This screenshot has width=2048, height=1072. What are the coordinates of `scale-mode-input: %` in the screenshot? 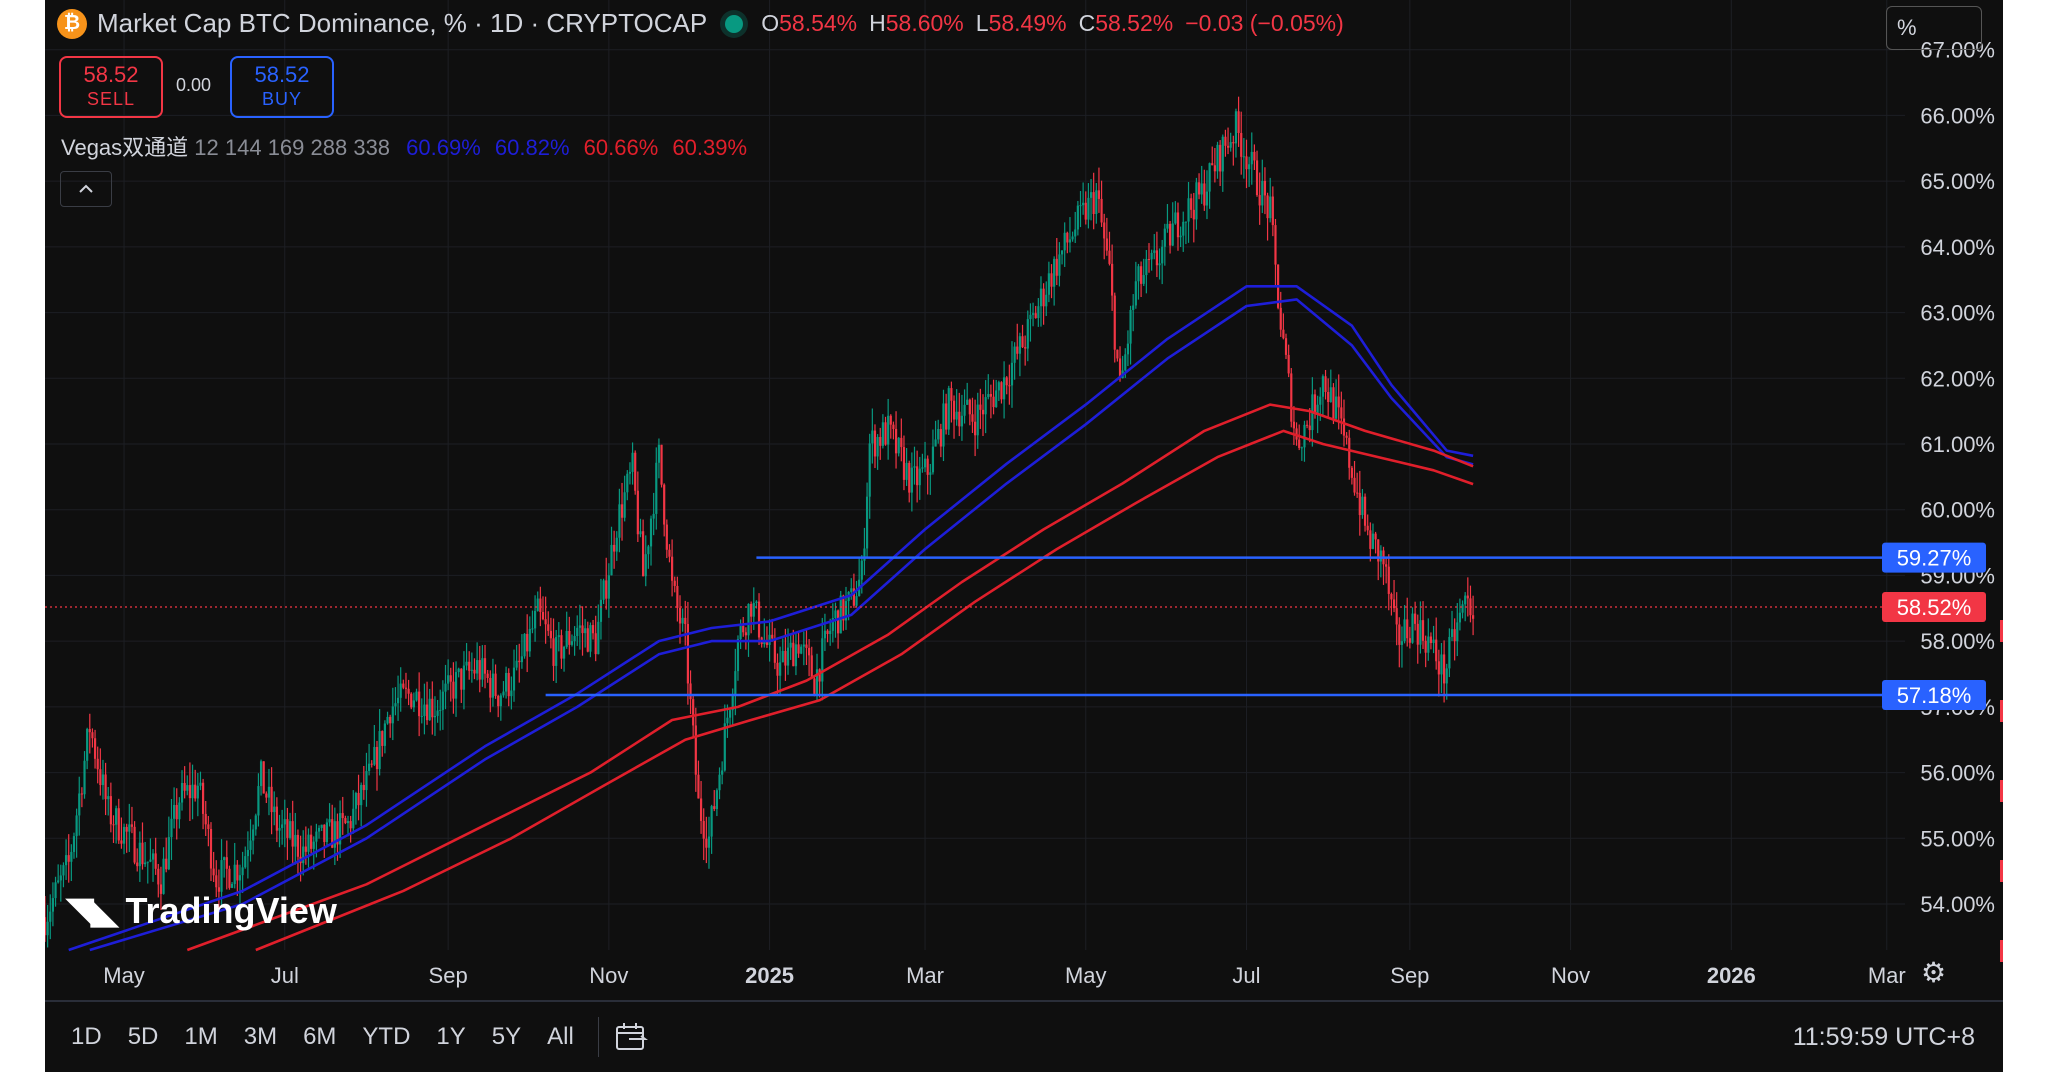 It's located at (1934, 28).